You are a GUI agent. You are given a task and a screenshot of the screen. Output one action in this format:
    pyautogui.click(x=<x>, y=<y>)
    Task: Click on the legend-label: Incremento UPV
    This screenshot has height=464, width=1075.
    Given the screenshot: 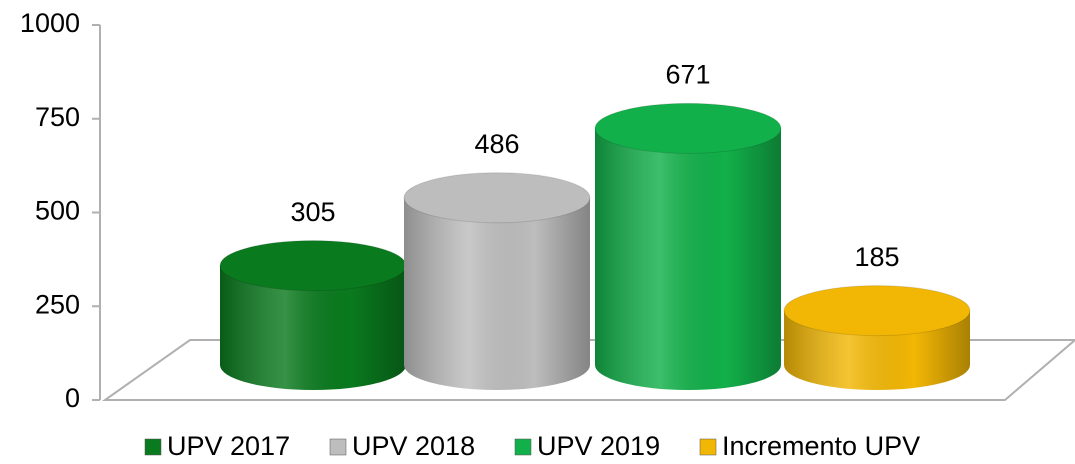 What is the action you would take?
    pyautogui.click(x=821, y=446)
    